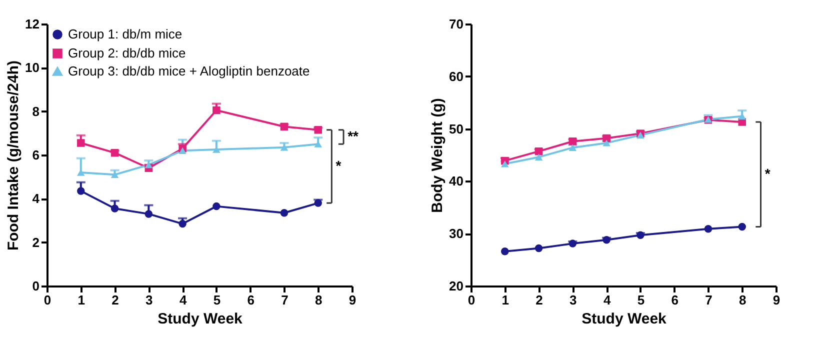 The height and width of the screenshot is (363, 834). I want to click on y-tick-label: 6, so click(36, 155).